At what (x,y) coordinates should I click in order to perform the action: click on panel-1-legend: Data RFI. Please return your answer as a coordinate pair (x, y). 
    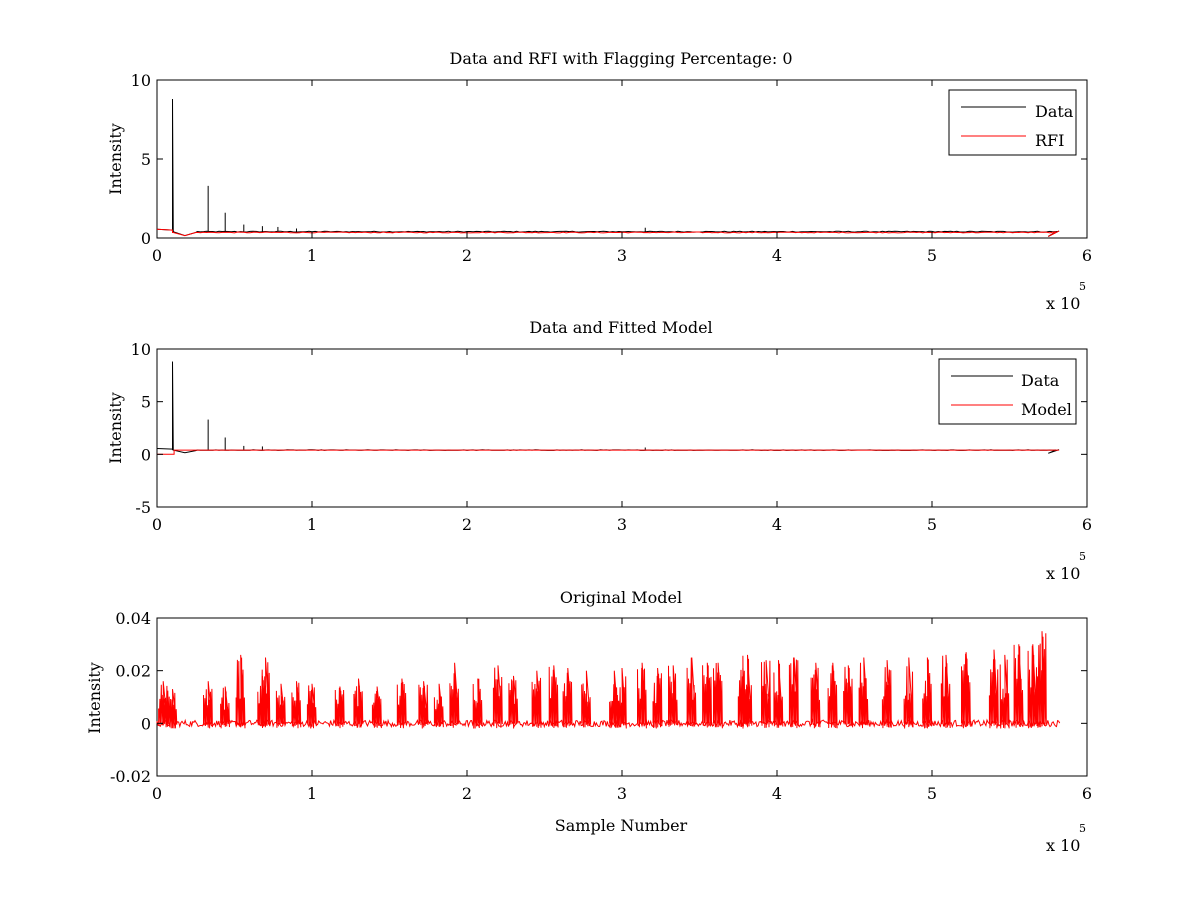
    Looking at the image, I should click on (1012, 122).